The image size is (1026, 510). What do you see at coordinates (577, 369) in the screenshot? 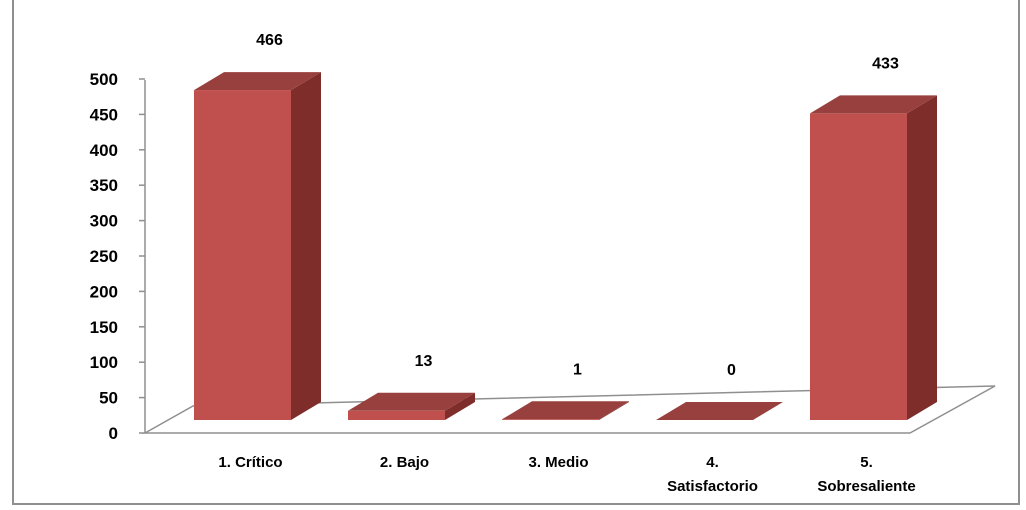
I see `data-label: 1` at bounding box center [577, 369].